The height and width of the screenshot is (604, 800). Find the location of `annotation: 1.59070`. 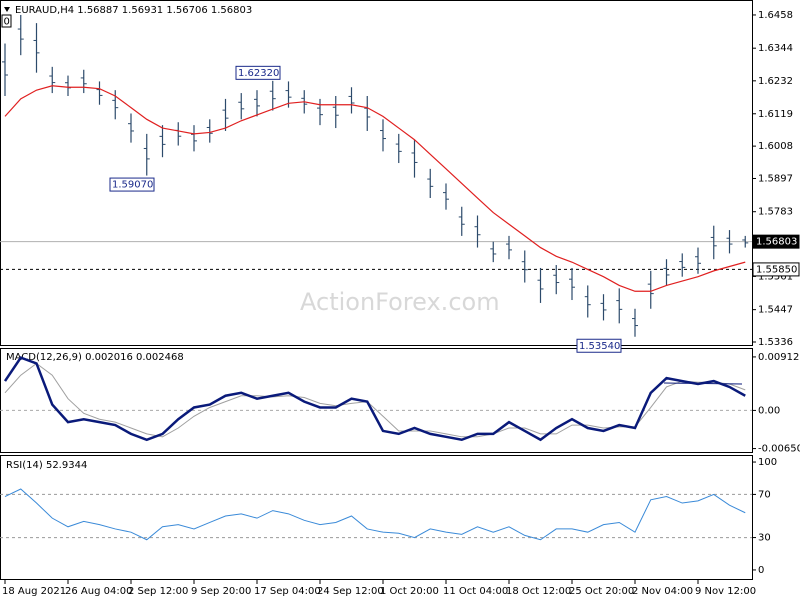

annotation: 1.59070 is located at coordinates (132, 185).